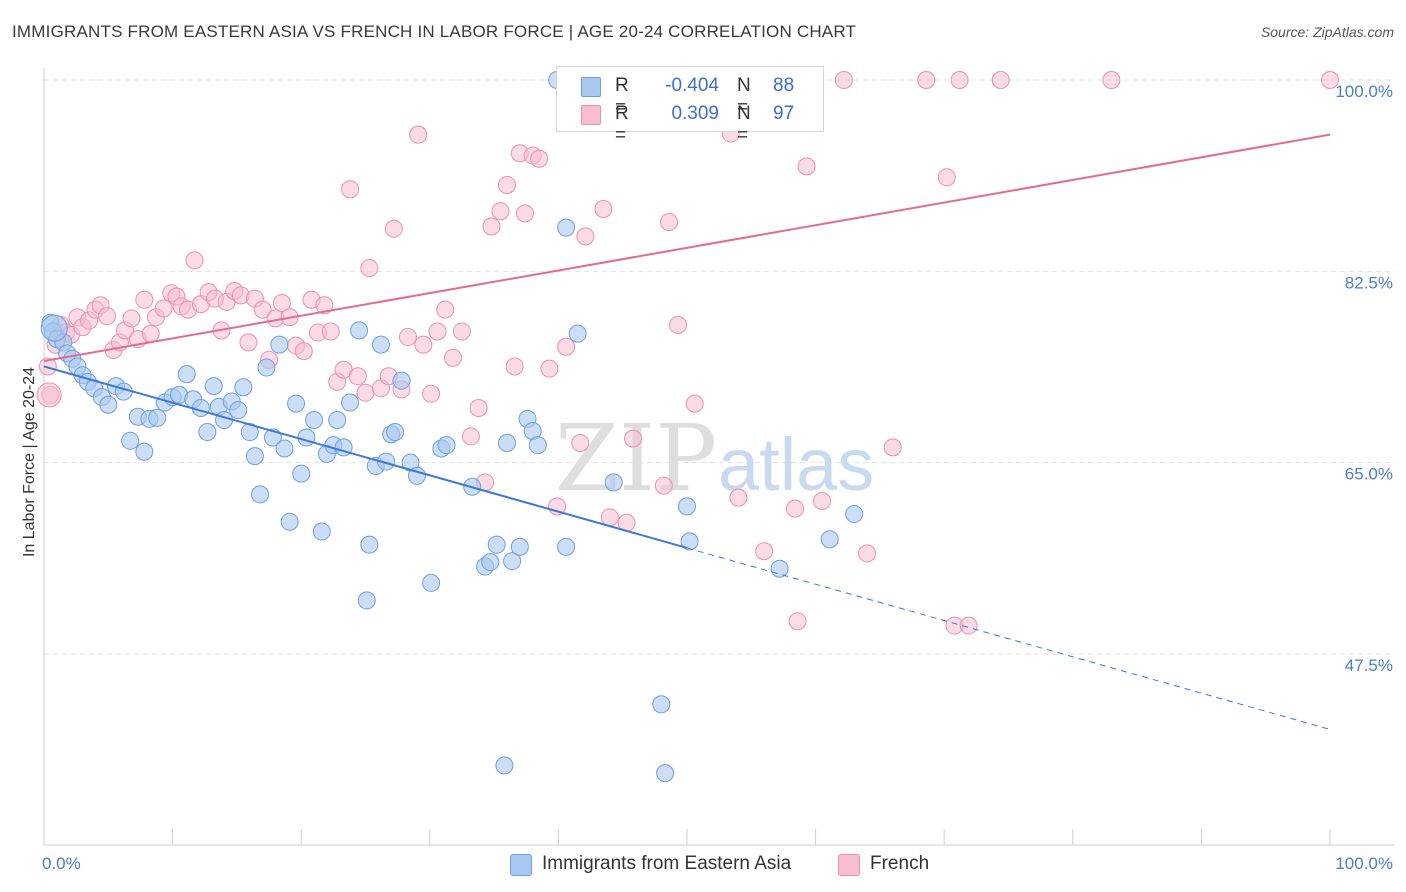  I want to click on source-credit: Source: ZipAtlas.com, so click(1327, 32).